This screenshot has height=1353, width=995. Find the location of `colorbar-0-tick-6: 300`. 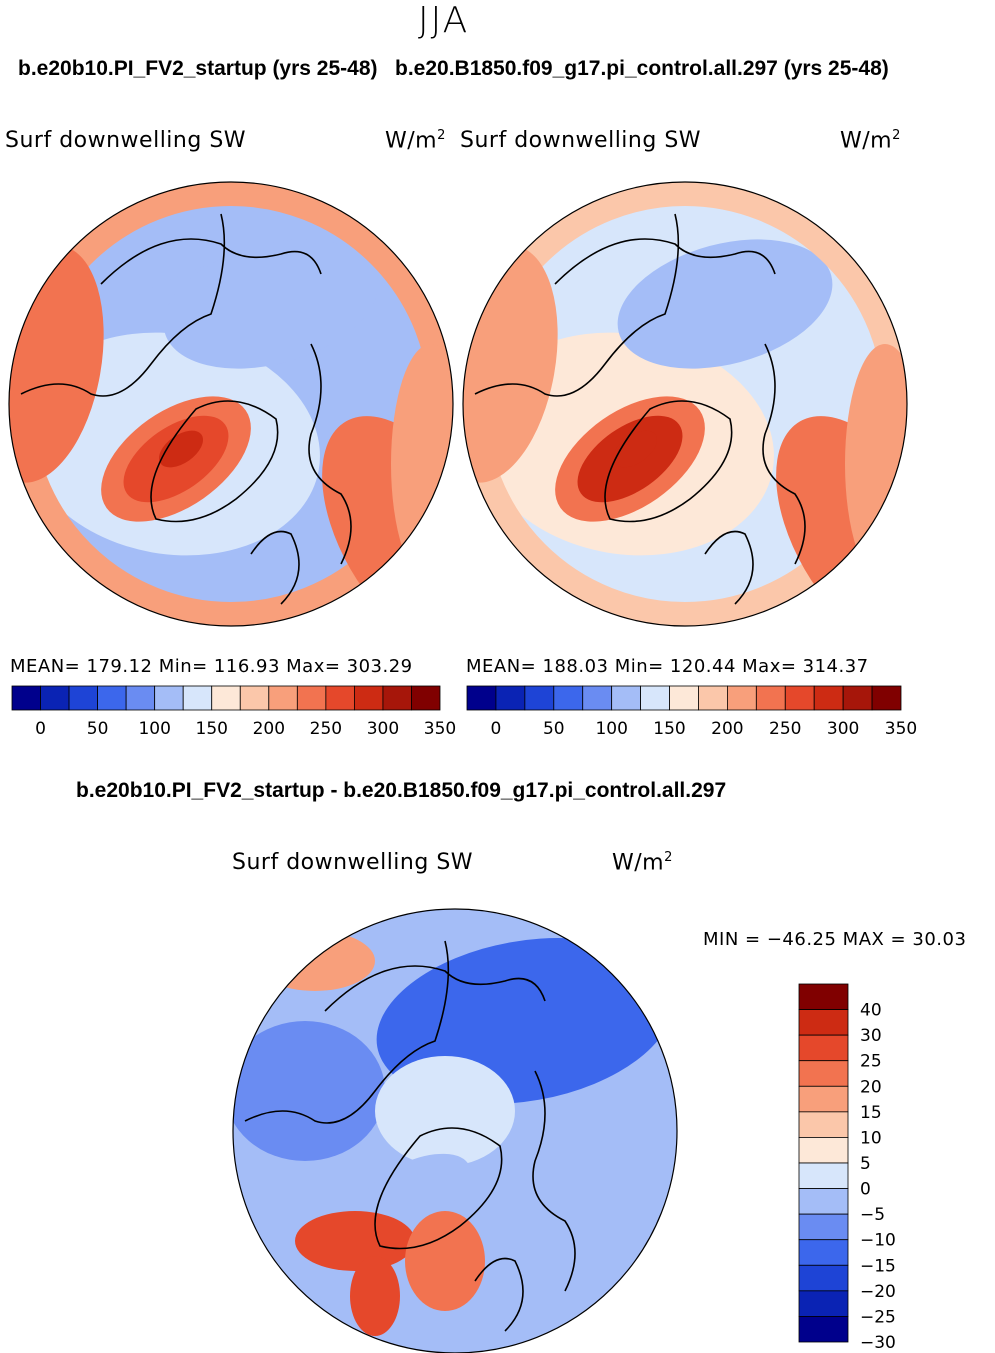

colorbar-0-tick-6: 300 is located at coordinates (383, 729).